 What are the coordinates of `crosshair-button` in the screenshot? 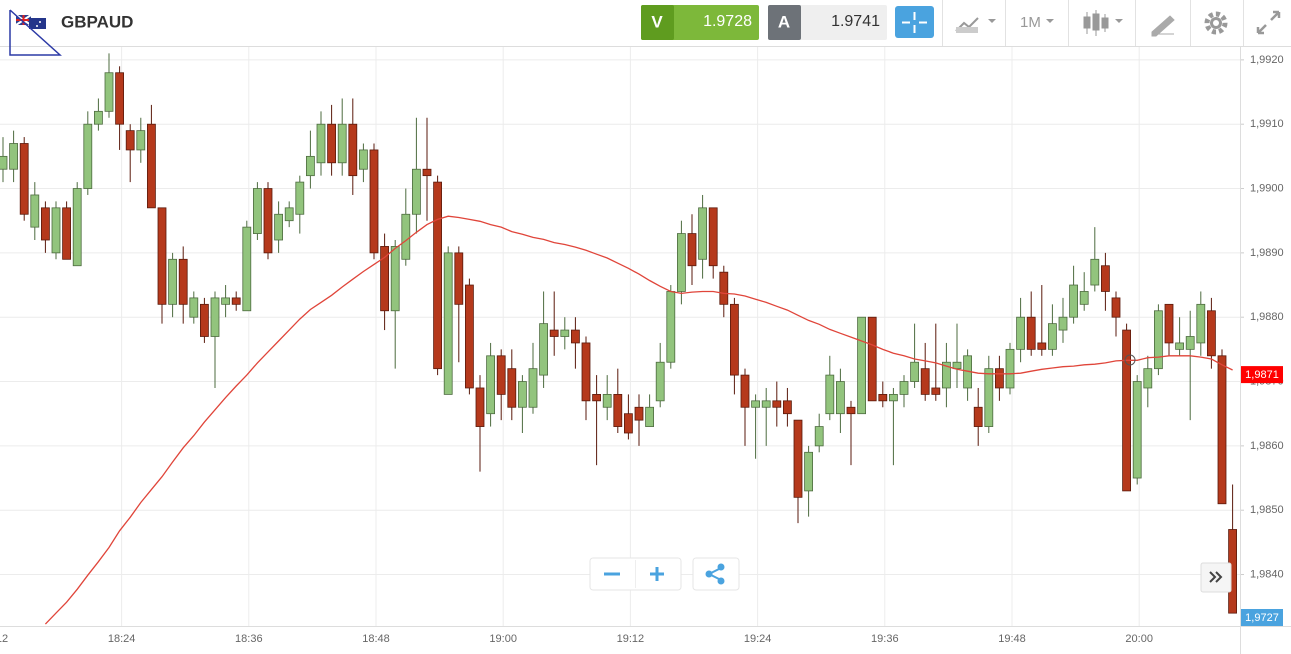 It's located at (914, 22).